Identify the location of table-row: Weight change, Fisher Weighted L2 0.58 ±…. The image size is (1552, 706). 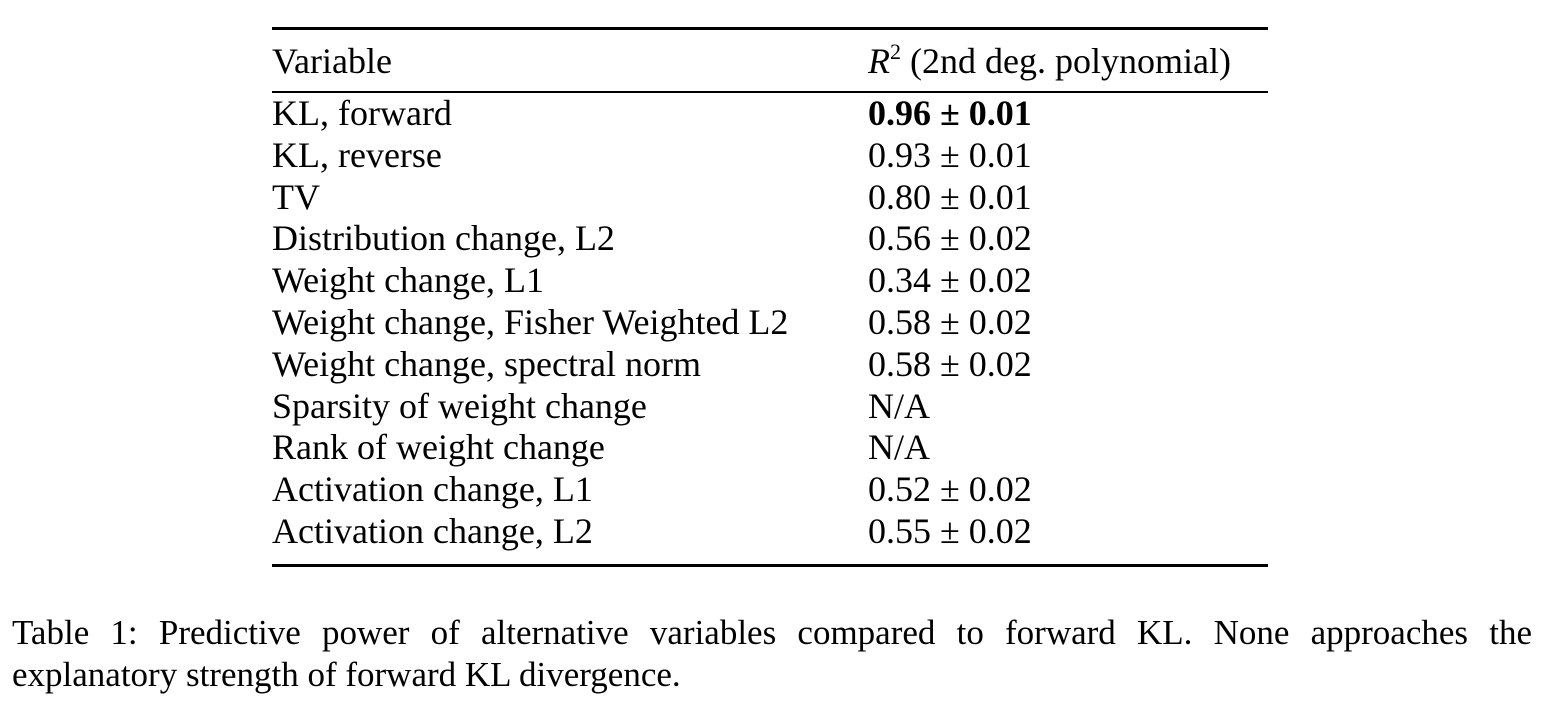
(770, 323).